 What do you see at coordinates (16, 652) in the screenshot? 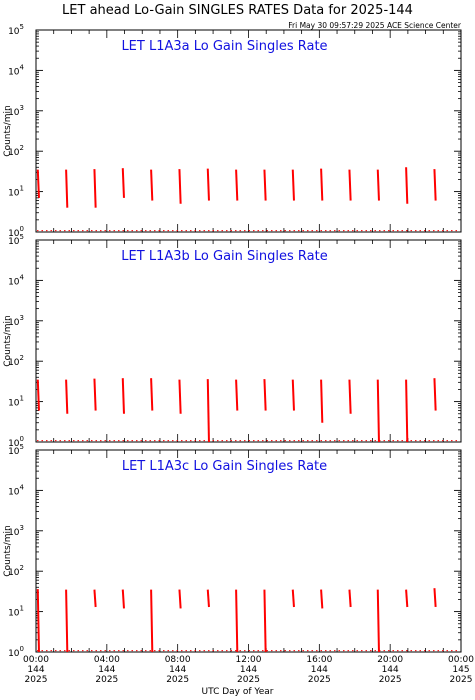
I see `y-tick-label: 10⁰` at bounding box center [16, 652].